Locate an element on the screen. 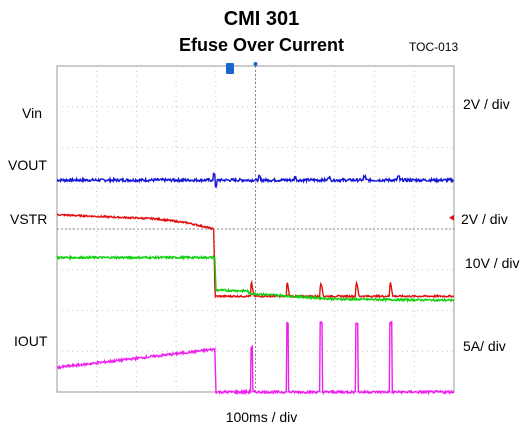  figure-code: TOC-013 is located at coordinates (434, 47).